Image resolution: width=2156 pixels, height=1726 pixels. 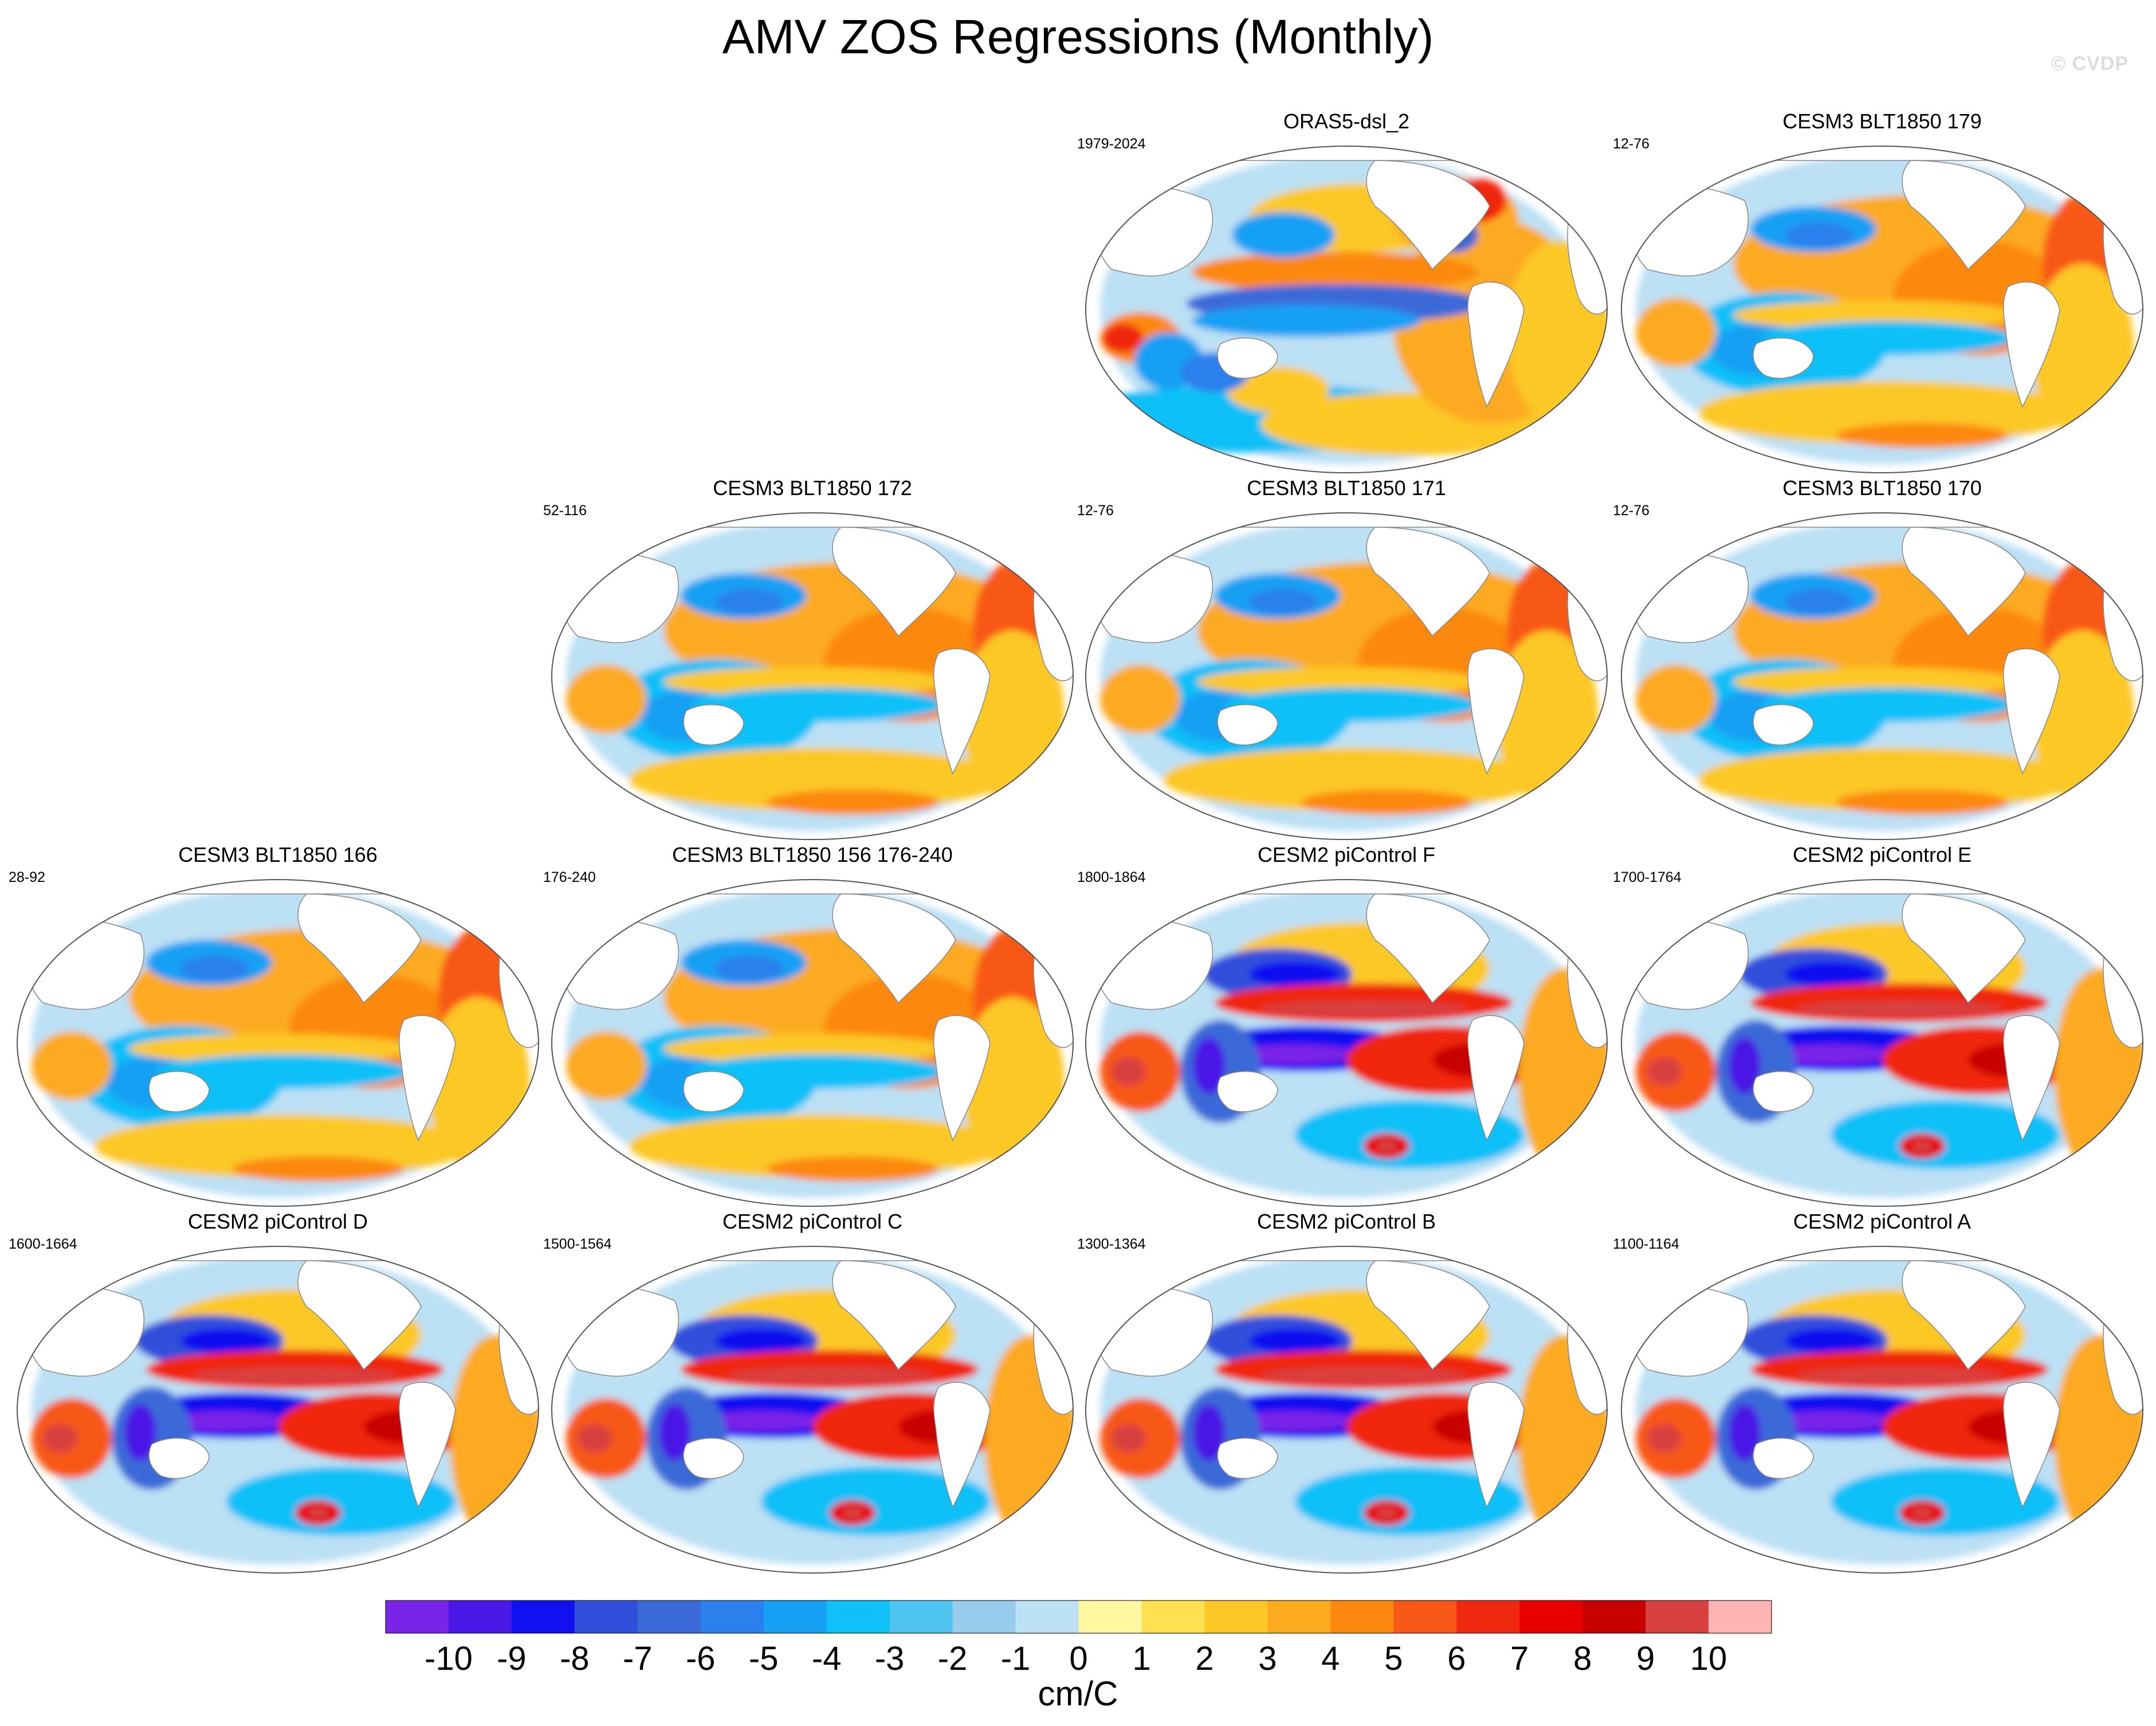 What do you see at coordinates (638, 1658) in the screenshot?
I see `colorbar-tick-label: -7` at bounding box center [638, 1658].